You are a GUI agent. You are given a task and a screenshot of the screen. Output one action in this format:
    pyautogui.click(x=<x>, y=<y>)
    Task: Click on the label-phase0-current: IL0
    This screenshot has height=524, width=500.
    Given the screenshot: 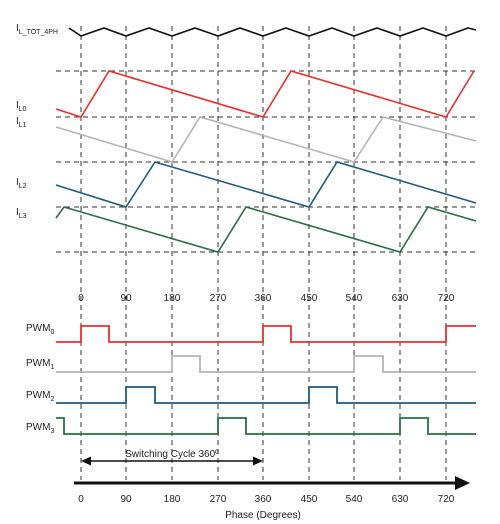 What is the action you would take?
    pyautogui.click(x=21, y=106)
    